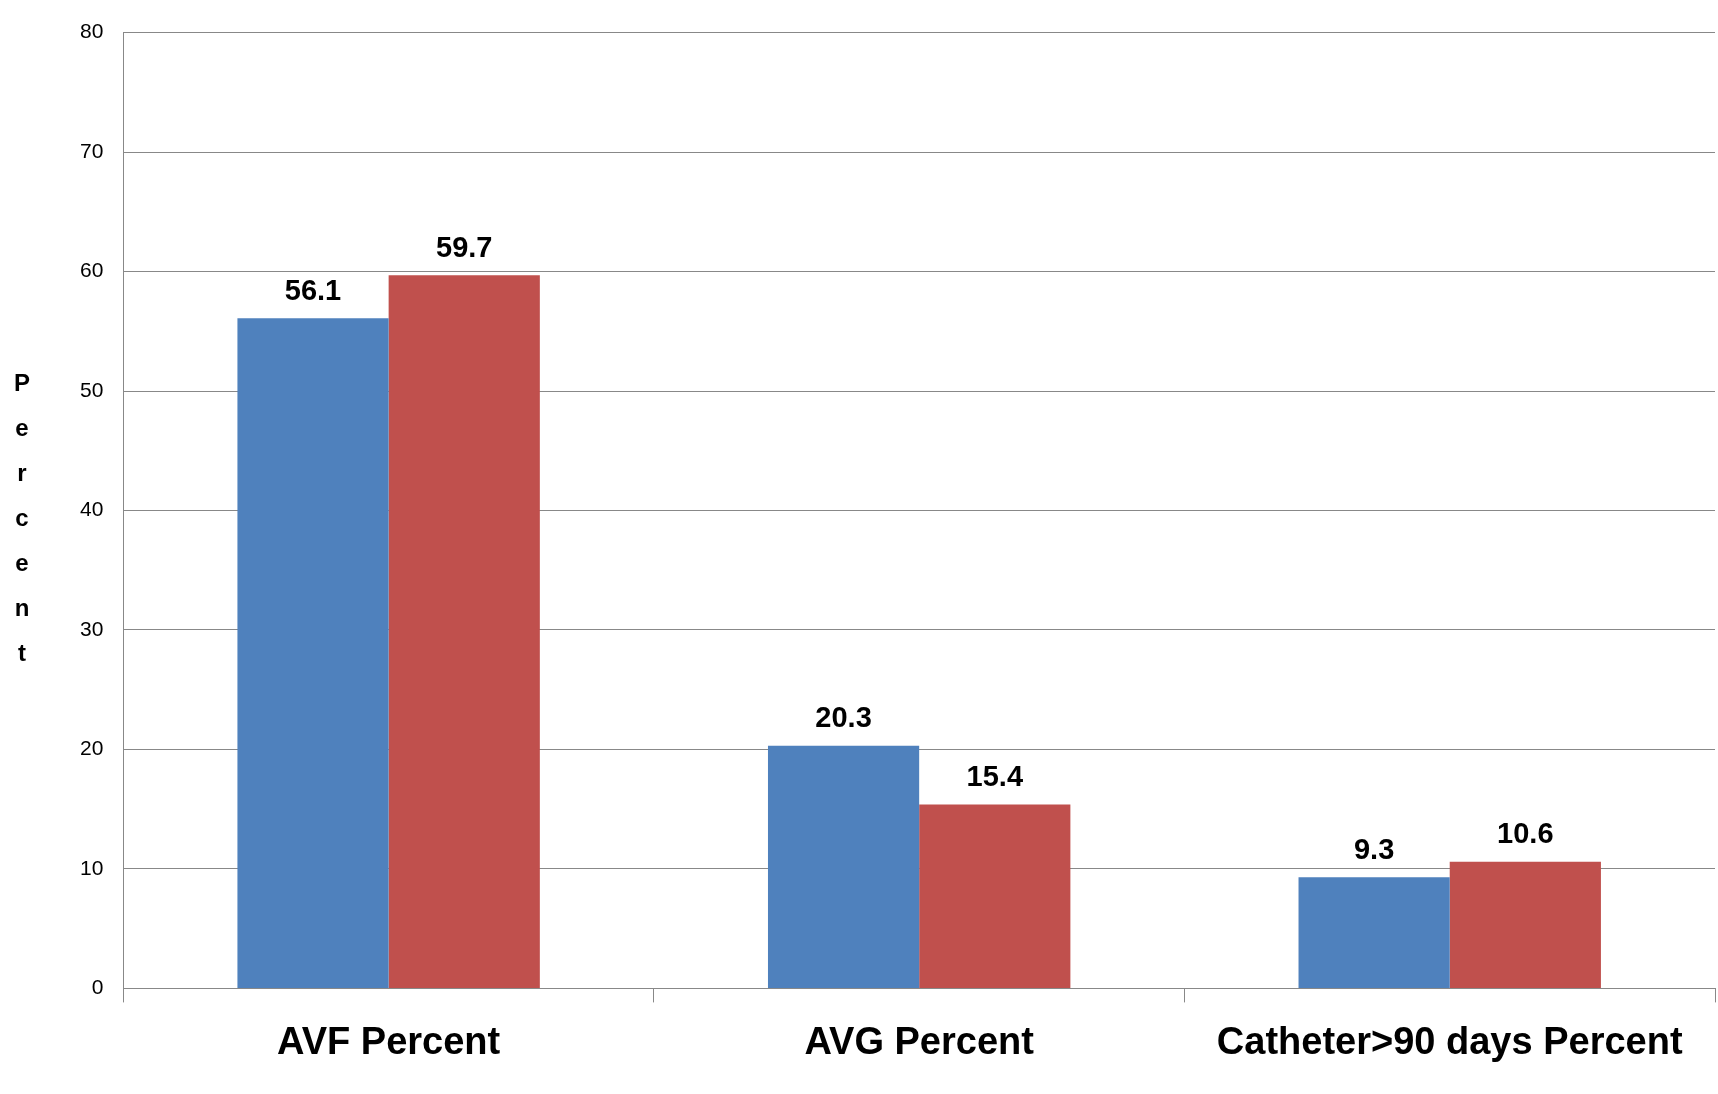 The height and width of the screenshot is (1094, 1718). I want to click on x-tick-label: Catheter>90 days Percent, so click(1449, 1040).